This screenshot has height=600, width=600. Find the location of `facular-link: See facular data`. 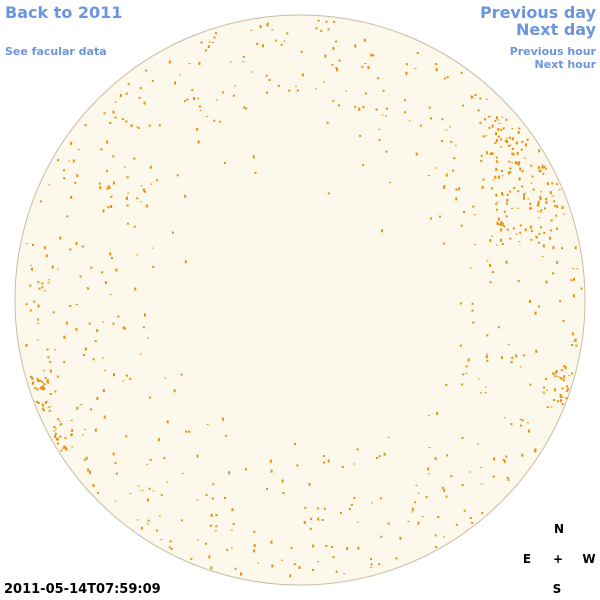

facular-link: See facular data is located at coordinates (56, 51).